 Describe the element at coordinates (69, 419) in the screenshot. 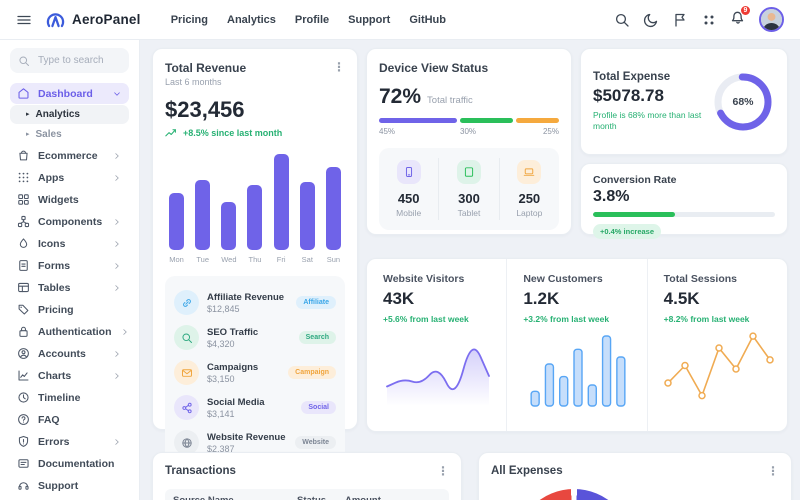

I see `sidebar-item-faq: FAQ` at that location.